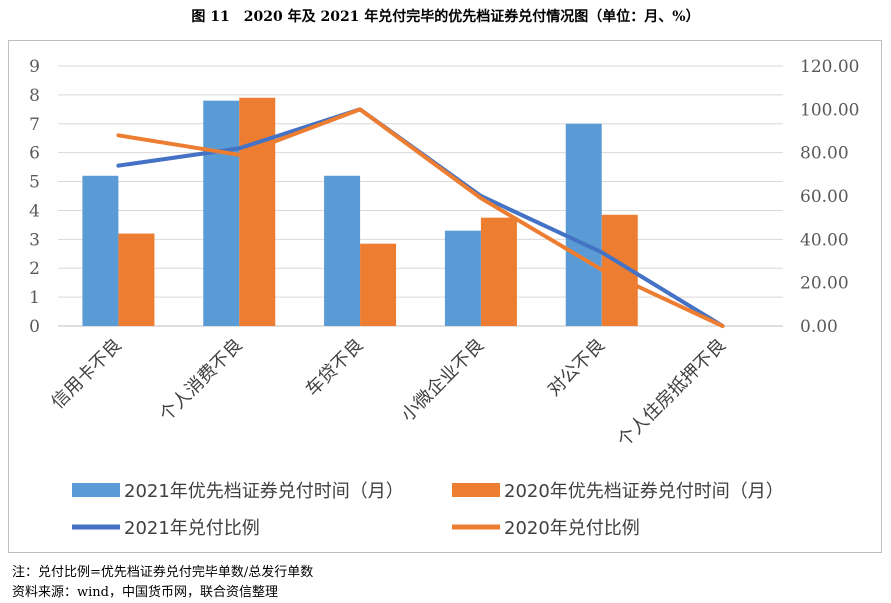 This screenshot has width=891, height=603. I want to click on y-left-tick-label: 7, so click(34, 125).